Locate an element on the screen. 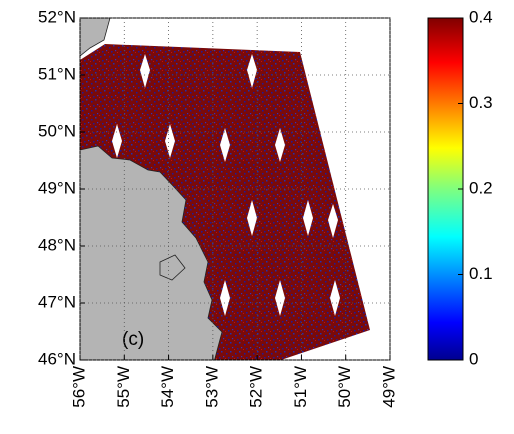  lon-tick-label: 54°W is located at coordinates (167, 387).